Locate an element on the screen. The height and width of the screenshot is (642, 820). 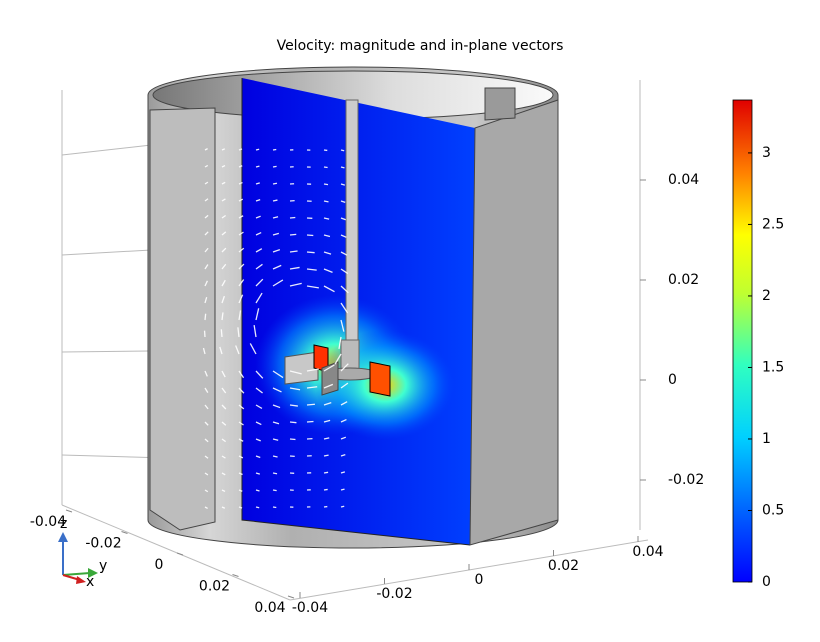
colorbar-tick-label: 1.5 is located at coordinates (773, 367).